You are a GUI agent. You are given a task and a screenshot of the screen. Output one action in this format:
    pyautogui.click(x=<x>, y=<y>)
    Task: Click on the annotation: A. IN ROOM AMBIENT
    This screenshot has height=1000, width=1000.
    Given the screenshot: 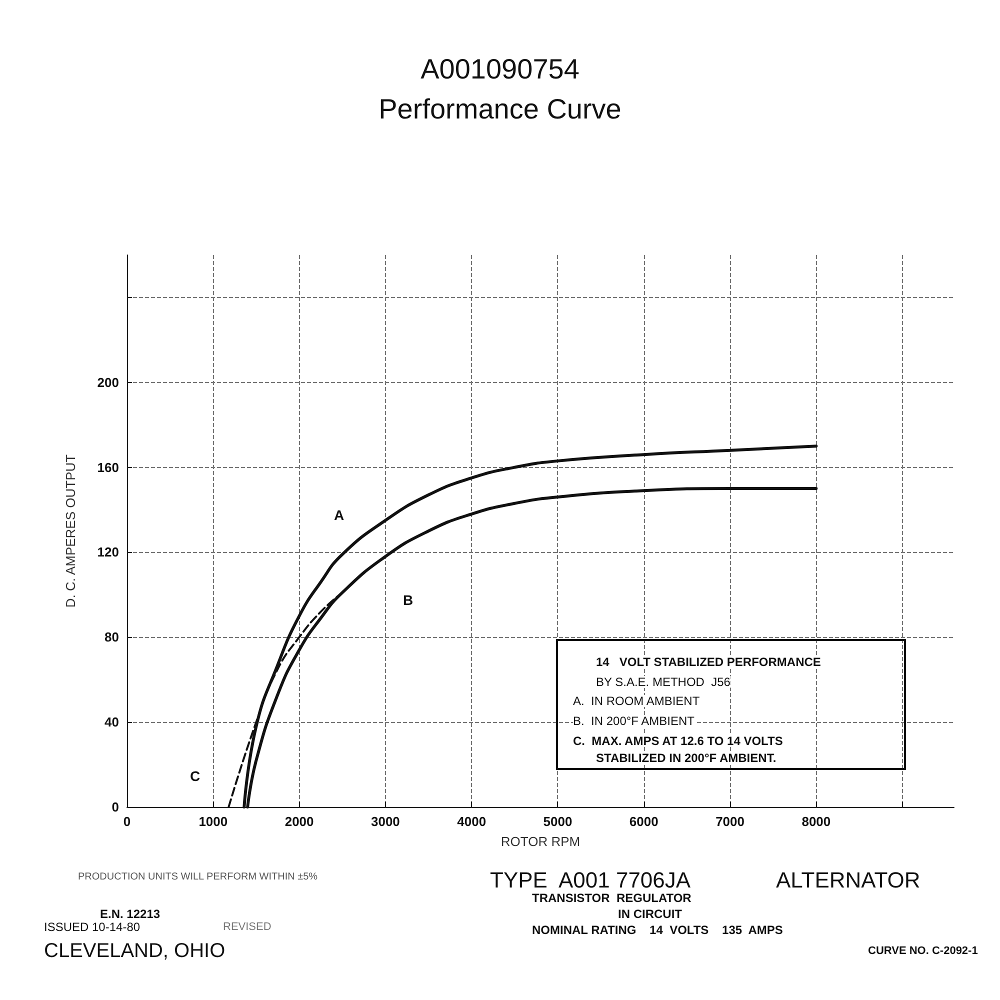 What is the action you would take?
    pyautogui.click(x=636, y=701)
    